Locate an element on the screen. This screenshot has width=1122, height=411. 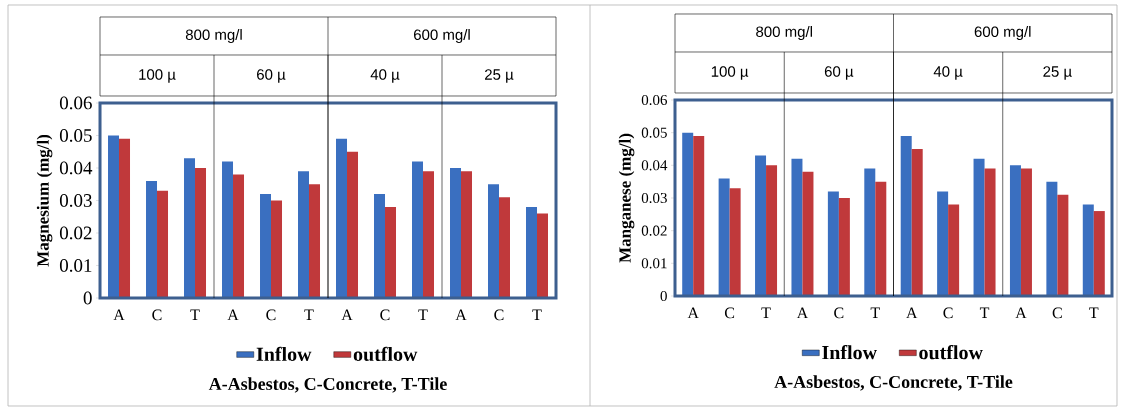
legend-label: outflow is located at coordinates (385, 354).